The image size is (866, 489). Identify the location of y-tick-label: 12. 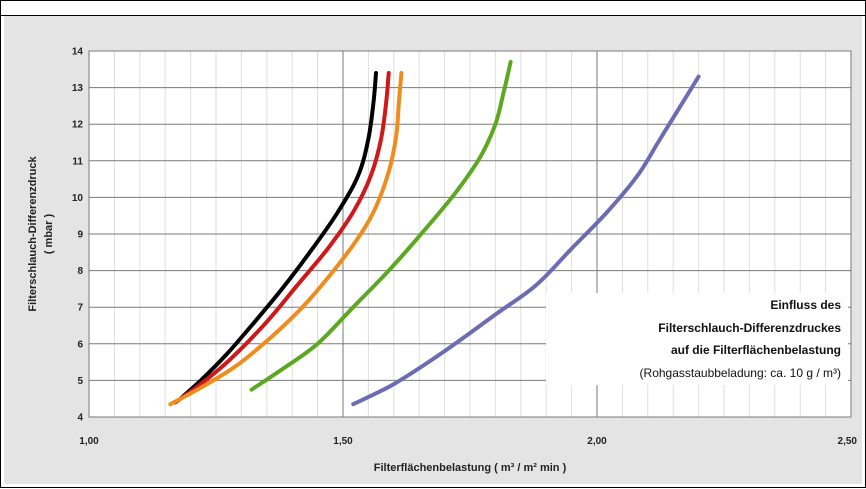
(78, 125).